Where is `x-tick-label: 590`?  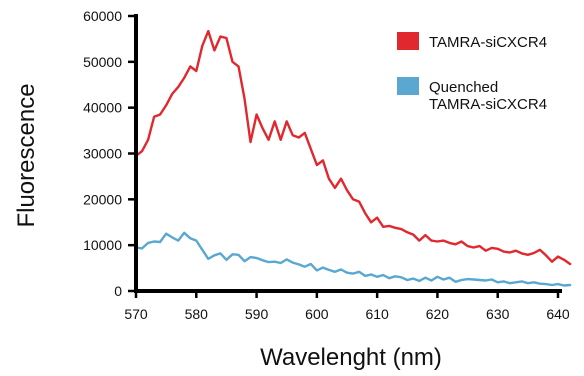 x-tick-label: 590 is located at coordinates (257, 314).